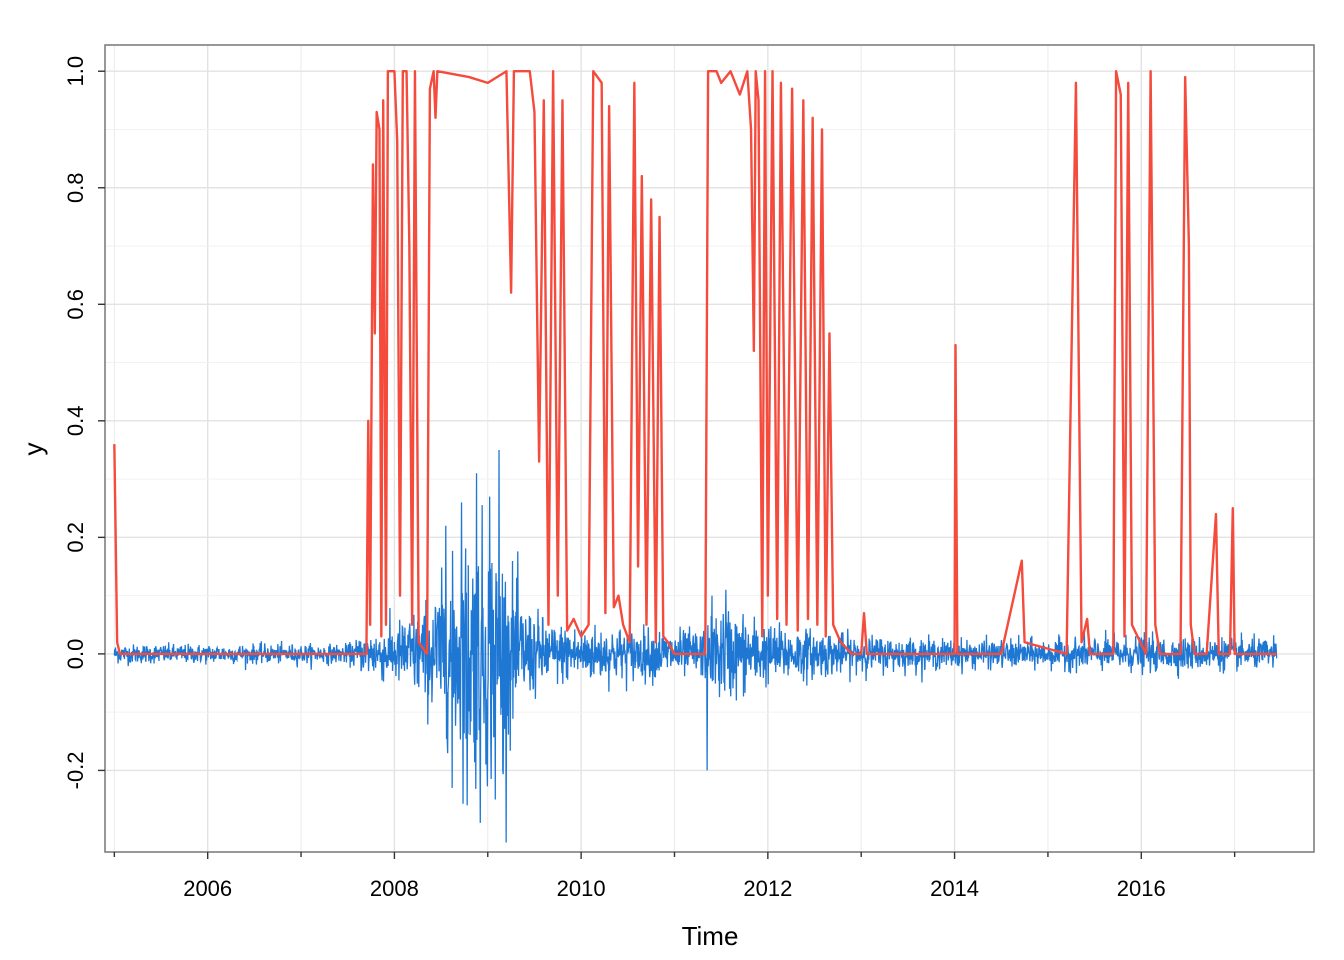  I want to click on x-tick-label: 2014, so click(954, 888).